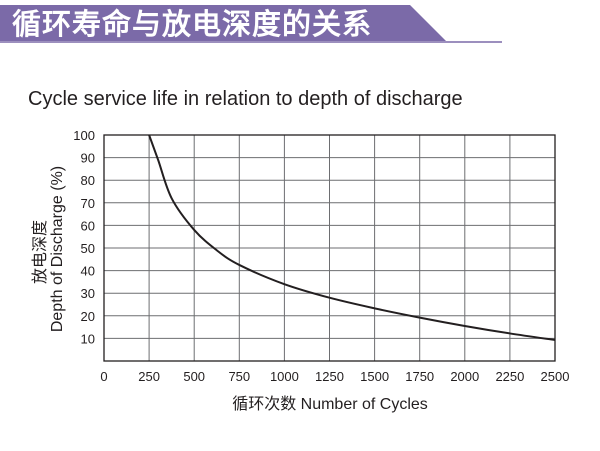 This screenshot has height=451, width=600. I want to click on banner-title: 循环寿命与放电深度的关系, so click(192, 24).